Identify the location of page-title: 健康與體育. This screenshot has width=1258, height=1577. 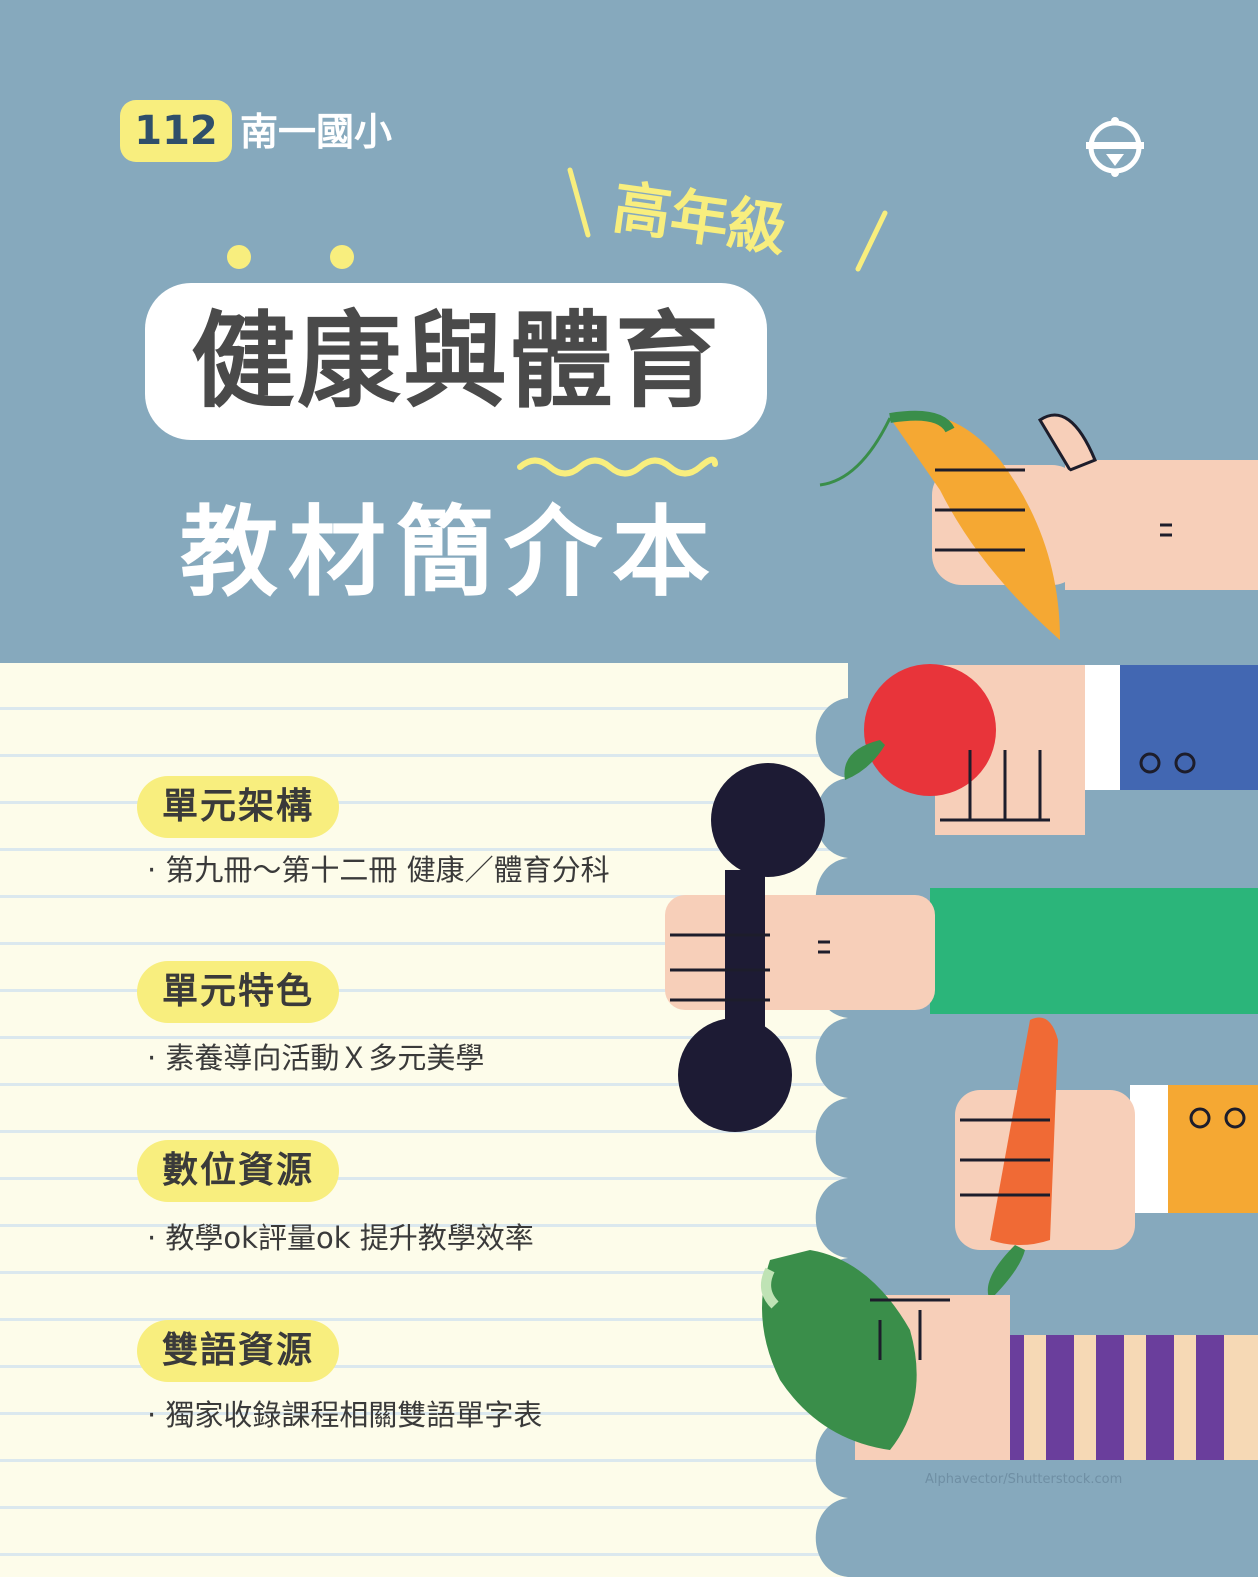
(455, 361).